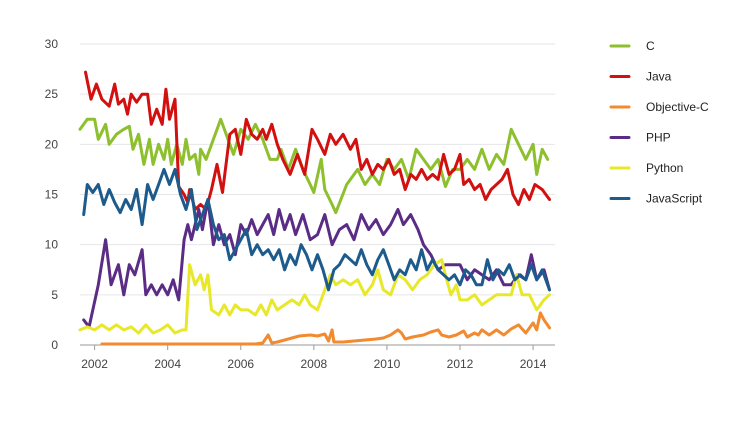 This screenshot has height=422, width=756. Describe the element at coordinates (658, 138) in the screenshot. I see `legend-label: PHP` at that location.